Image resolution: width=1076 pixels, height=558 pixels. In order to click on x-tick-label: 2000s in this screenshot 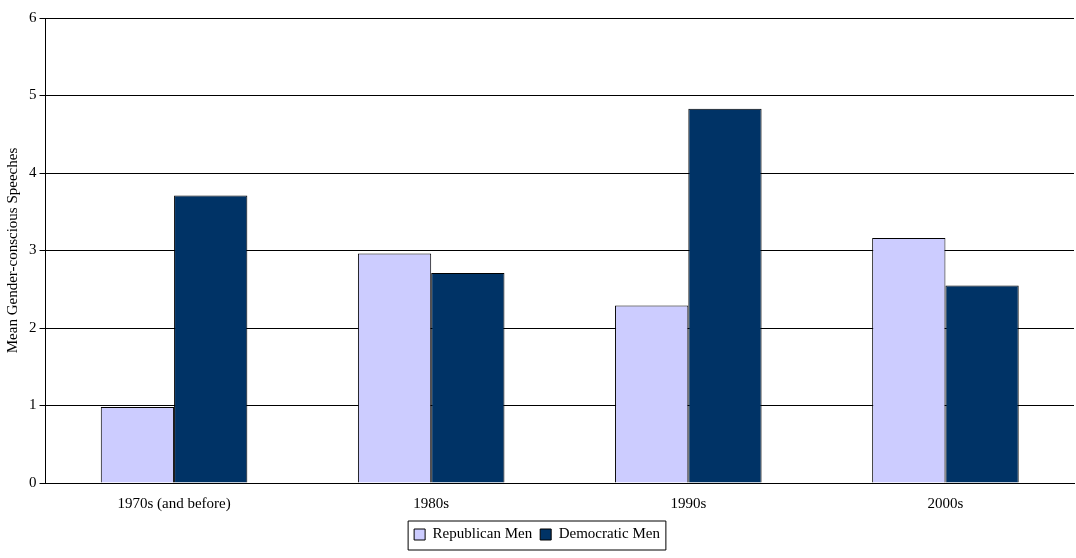, I will do `click(945, 502)`.